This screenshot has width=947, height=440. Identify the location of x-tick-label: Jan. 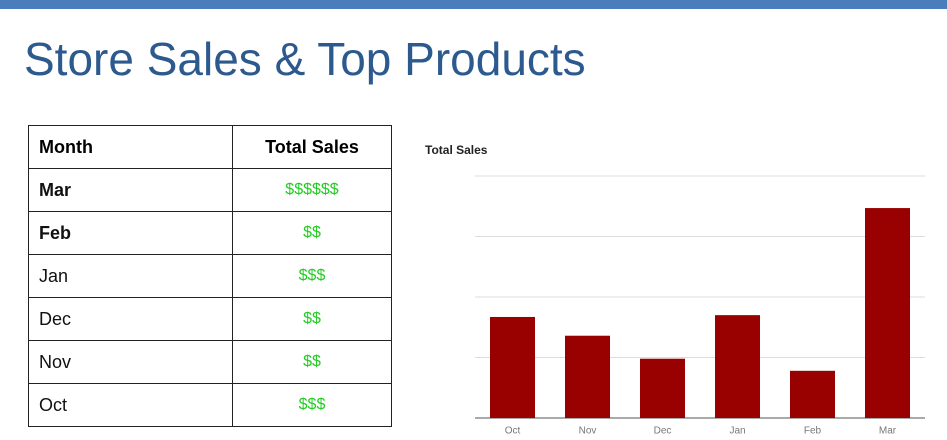
(737, 431).